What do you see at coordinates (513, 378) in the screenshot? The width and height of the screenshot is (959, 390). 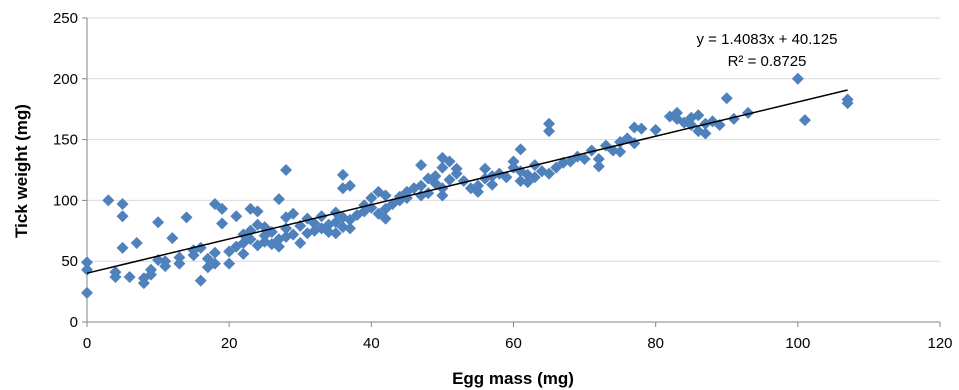 I see `x-axis-label: Egg mass (mg)` at bounding box center [513, 378].